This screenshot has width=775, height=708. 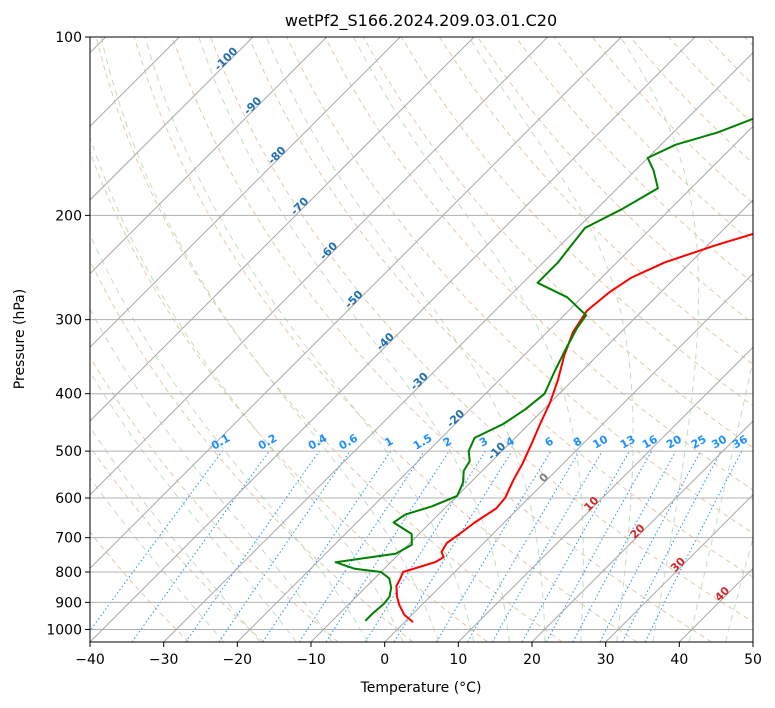 What do you see at coordinates (458, 660) in the screenshot?
I see `x-tick-label: 10` at bounding box center [458, 660].